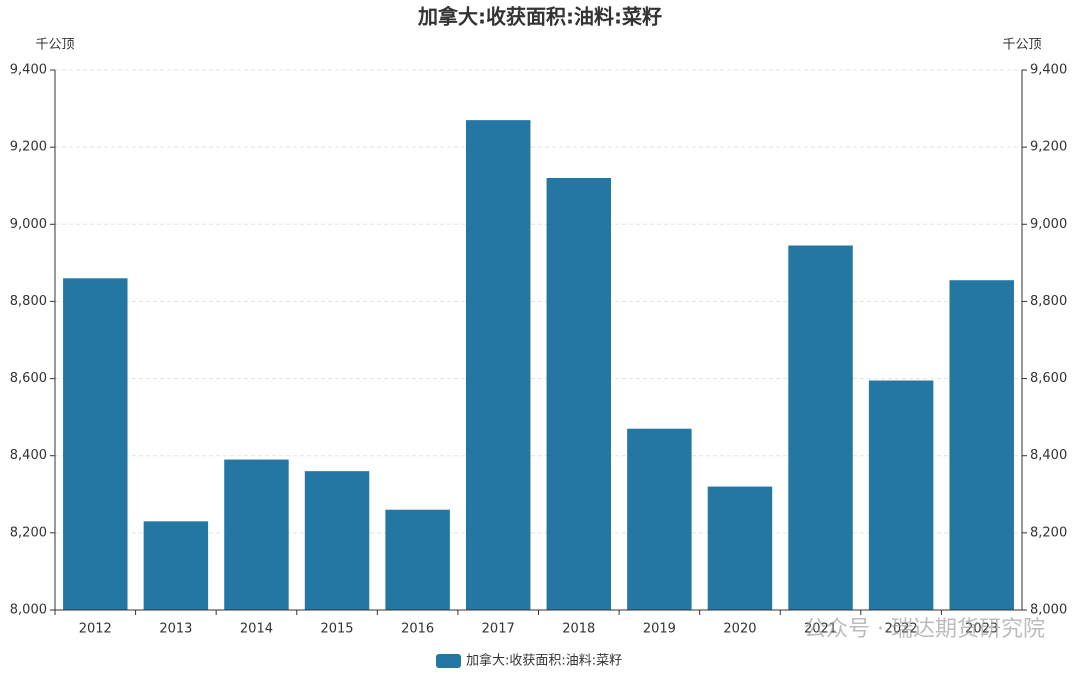  Describe the element at coordinates (1048, 455) in the screenshot. I see `y2-tick-label: 8,400` at that location.